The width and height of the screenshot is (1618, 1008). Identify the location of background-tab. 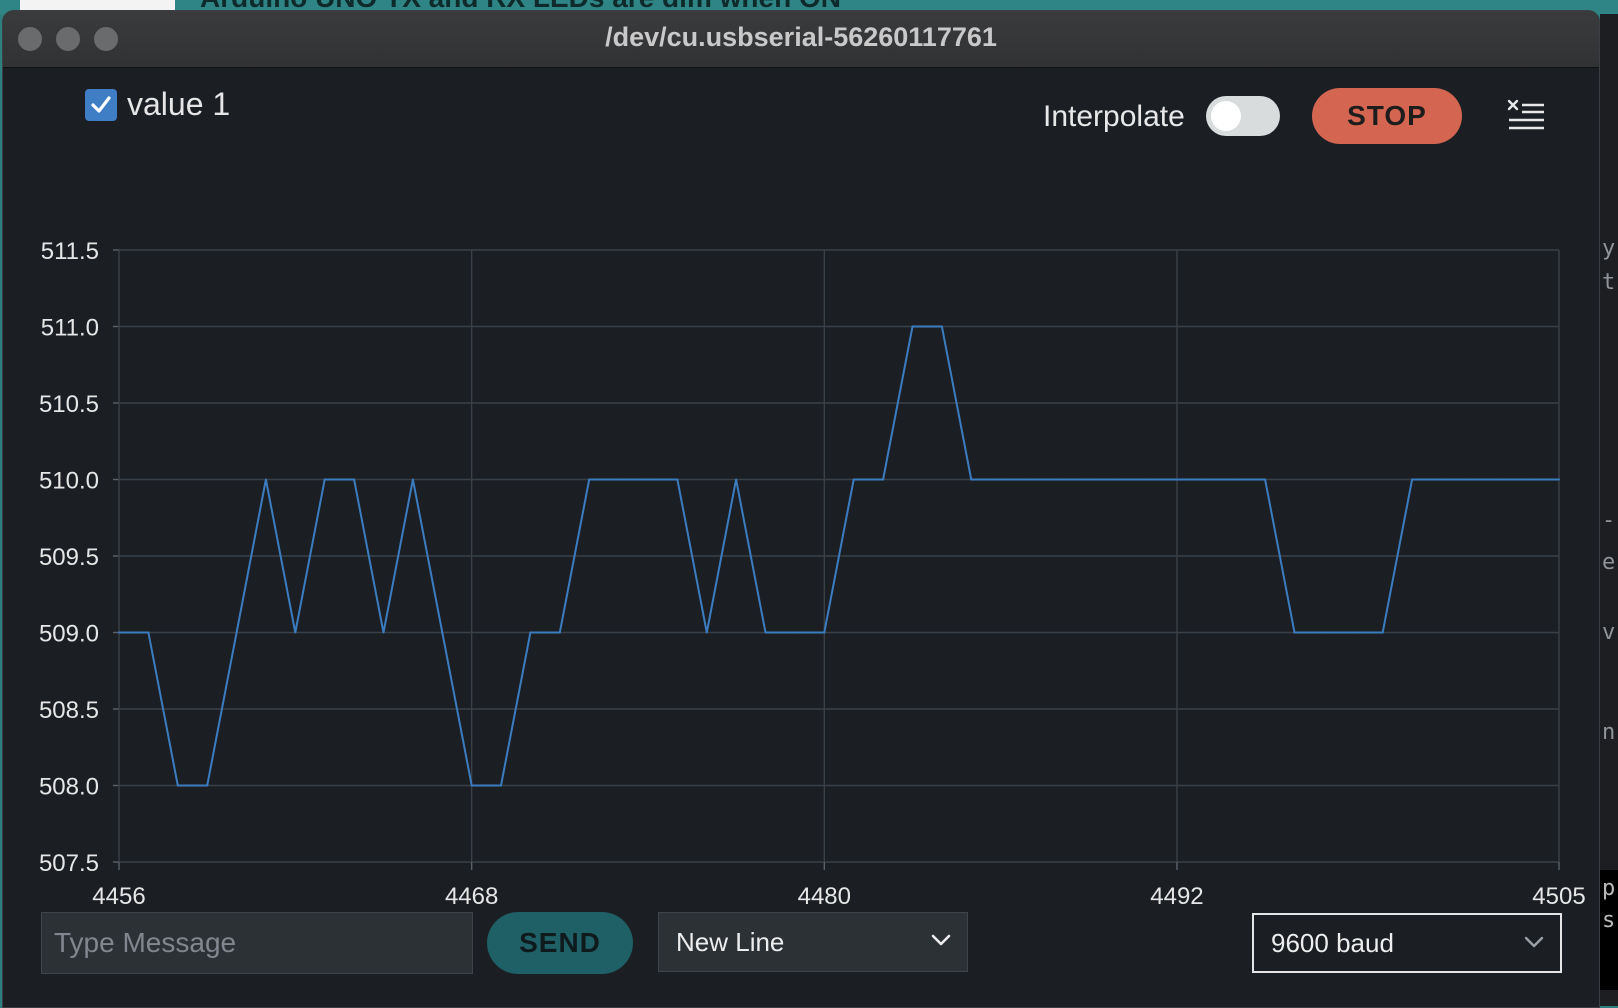
(97, 5).